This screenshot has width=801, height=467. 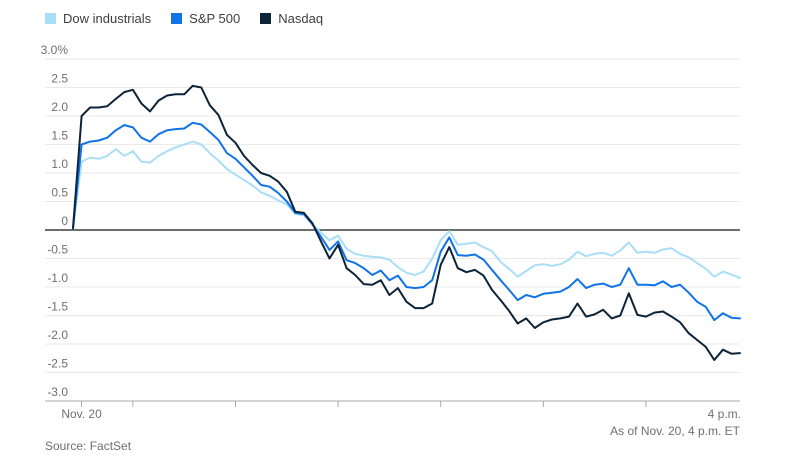 I want to click on y-tick-label: 3.0%, so click(x=55, y=50).